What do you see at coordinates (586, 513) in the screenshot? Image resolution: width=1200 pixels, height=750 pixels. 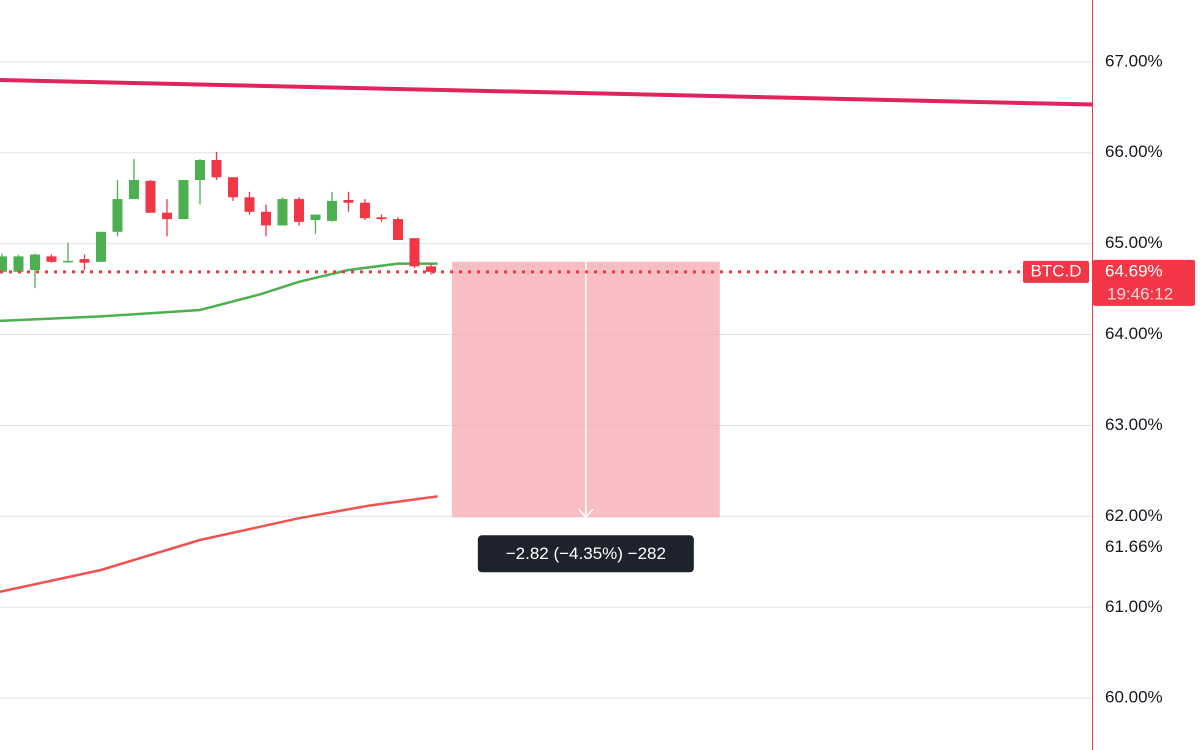 I see `measure-arrowhead` at bounding box center [586, 513].